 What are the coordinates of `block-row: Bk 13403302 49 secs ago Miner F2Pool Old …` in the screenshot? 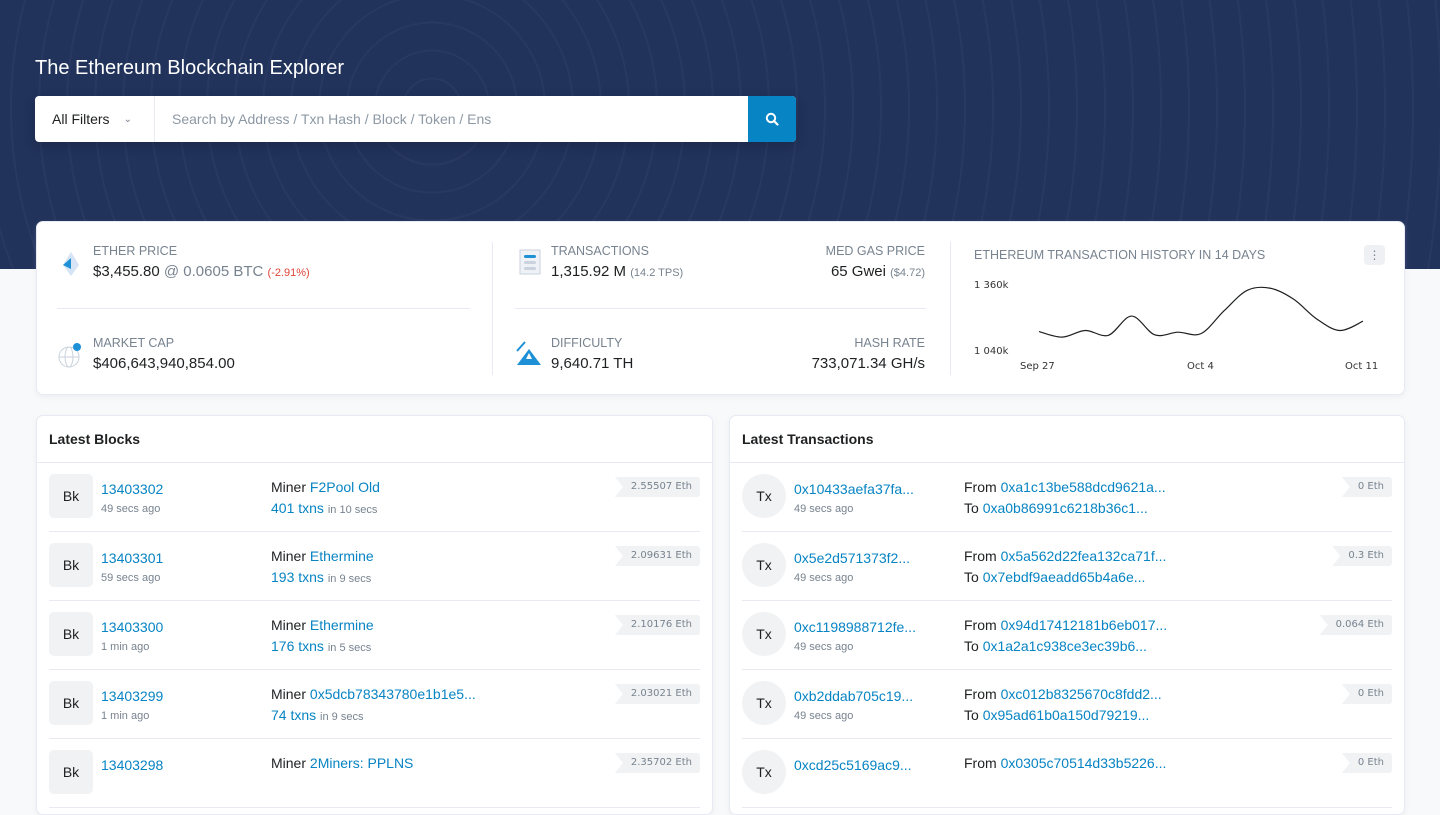 It's located at (374, 497).